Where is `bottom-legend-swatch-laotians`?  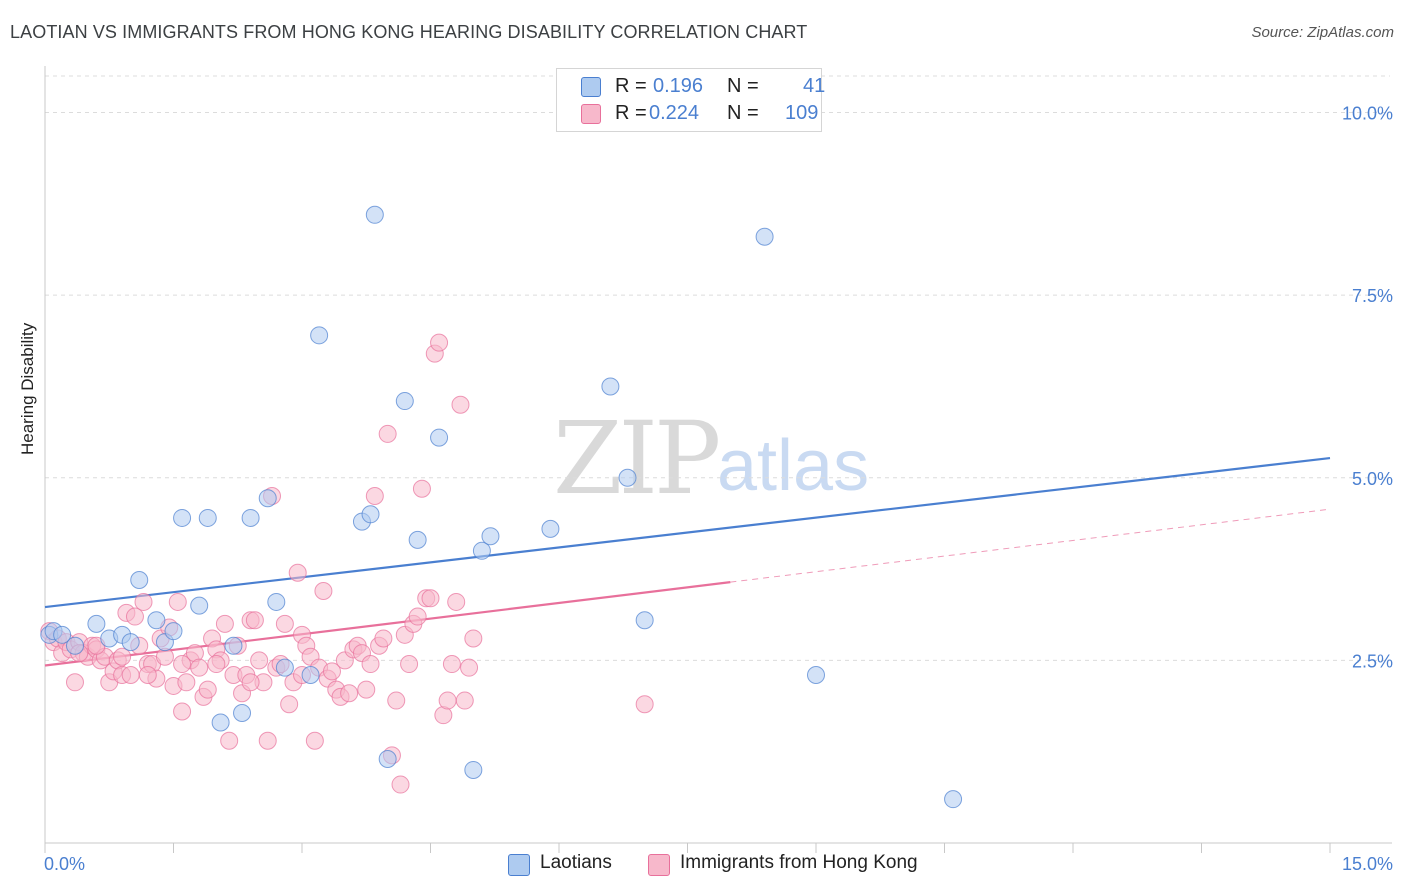 bottom-legend-swatch-laotians is located at coordinates (519, 865).